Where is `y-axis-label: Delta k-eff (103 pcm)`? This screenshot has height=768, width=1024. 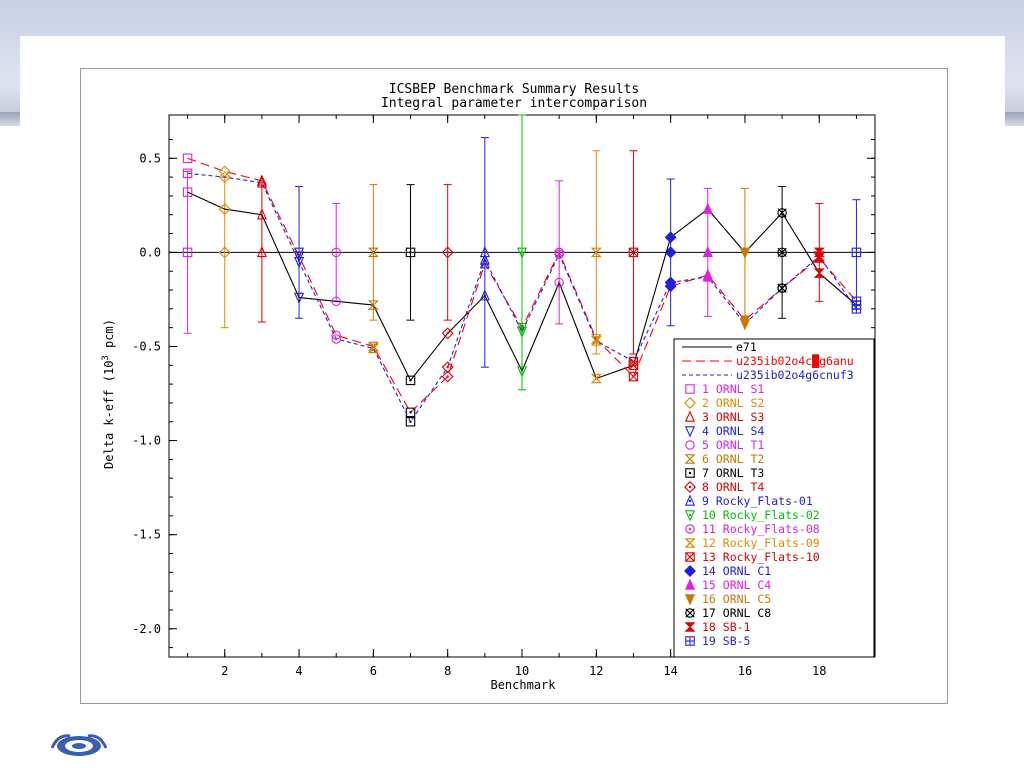
y-axis-label: Delta k-eff (103 pcm) is located at coordinates (108, 394).